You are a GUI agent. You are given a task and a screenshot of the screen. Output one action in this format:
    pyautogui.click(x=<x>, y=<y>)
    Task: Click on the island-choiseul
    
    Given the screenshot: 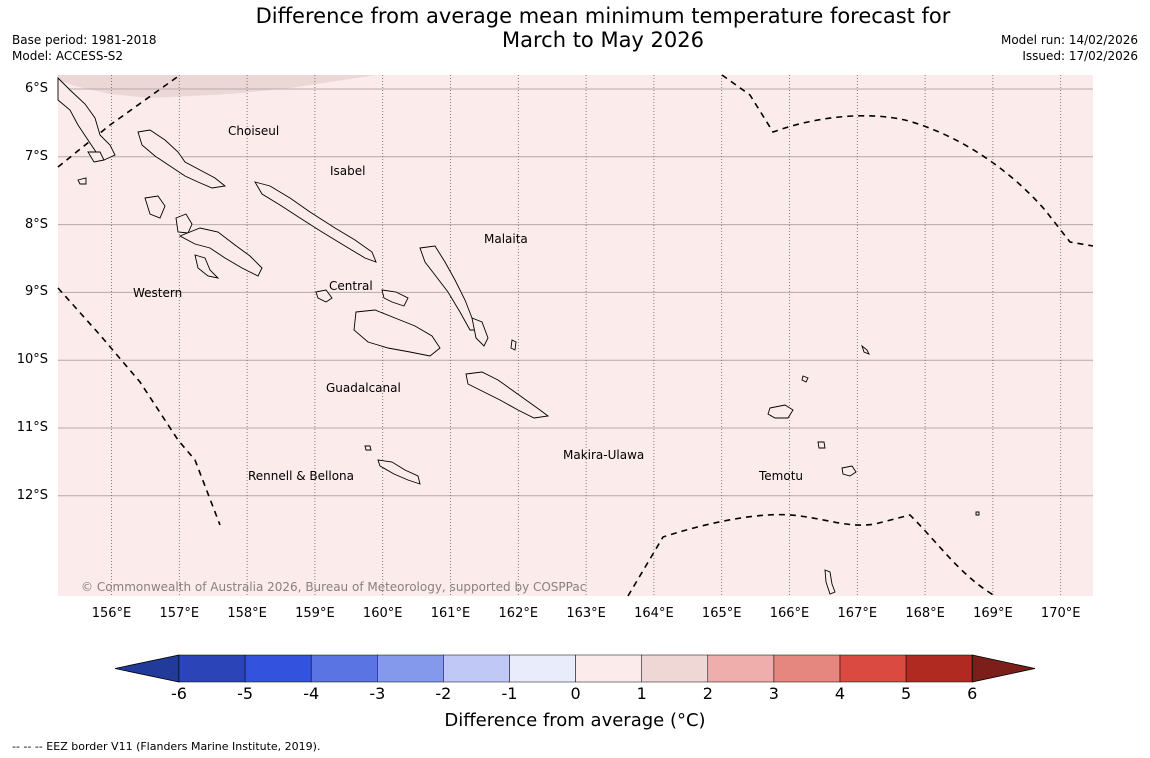 What is the action you would take?
    pyautogui.click(x=182, y=159)
    